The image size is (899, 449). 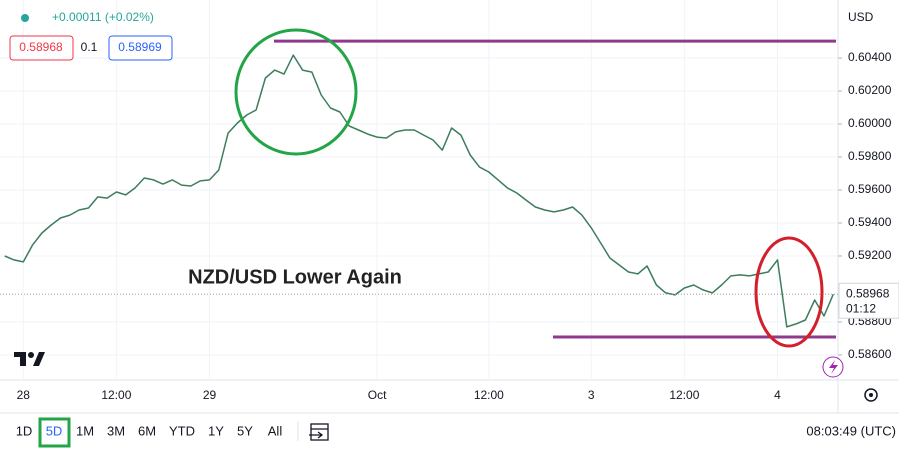 I want to click on range-button: 3M, so click(x=116, y=430).